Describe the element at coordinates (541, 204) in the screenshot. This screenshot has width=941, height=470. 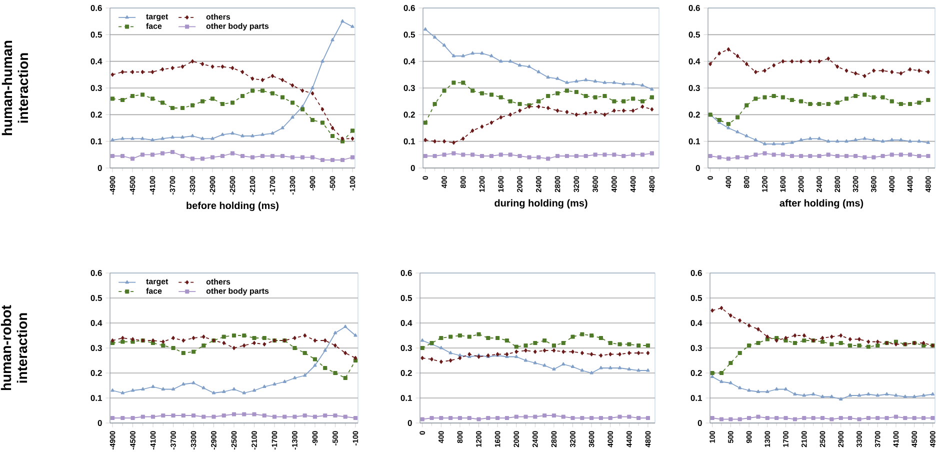
I see `x-axis-title: during holding (ms)` at that location.